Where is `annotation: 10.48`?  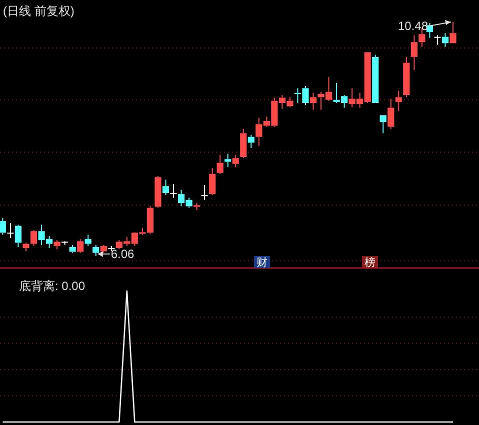
annotation: 10.48 is located at coordinates (413, 26).